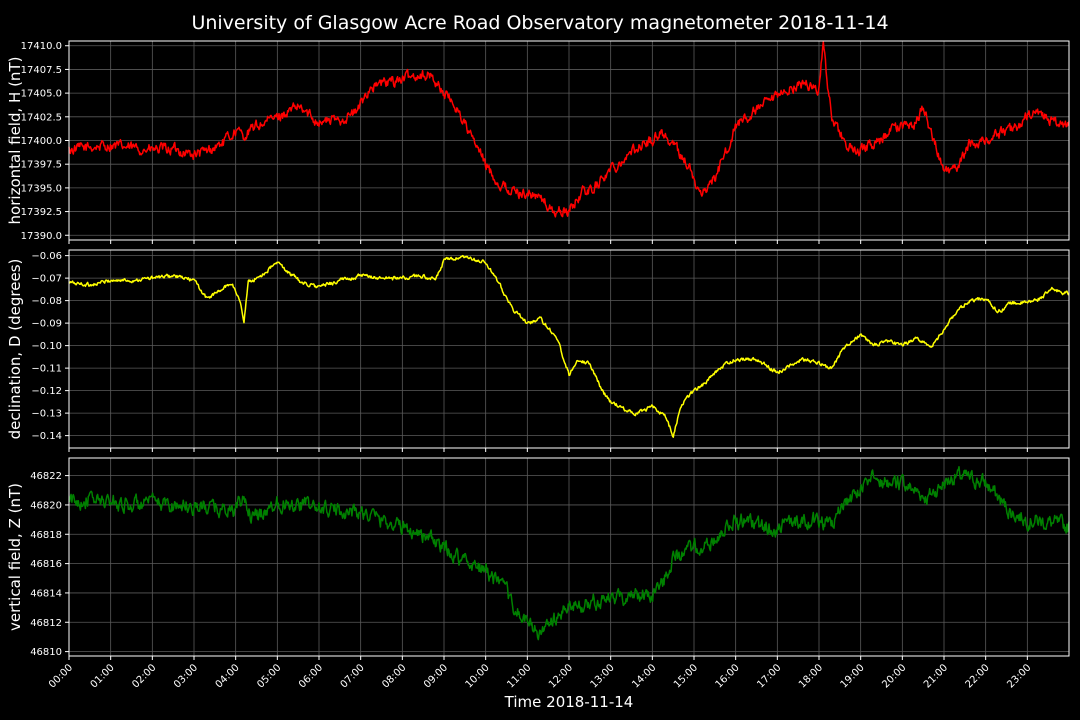  I want to click on x-tick-label: 05:00, so click(269, 676).